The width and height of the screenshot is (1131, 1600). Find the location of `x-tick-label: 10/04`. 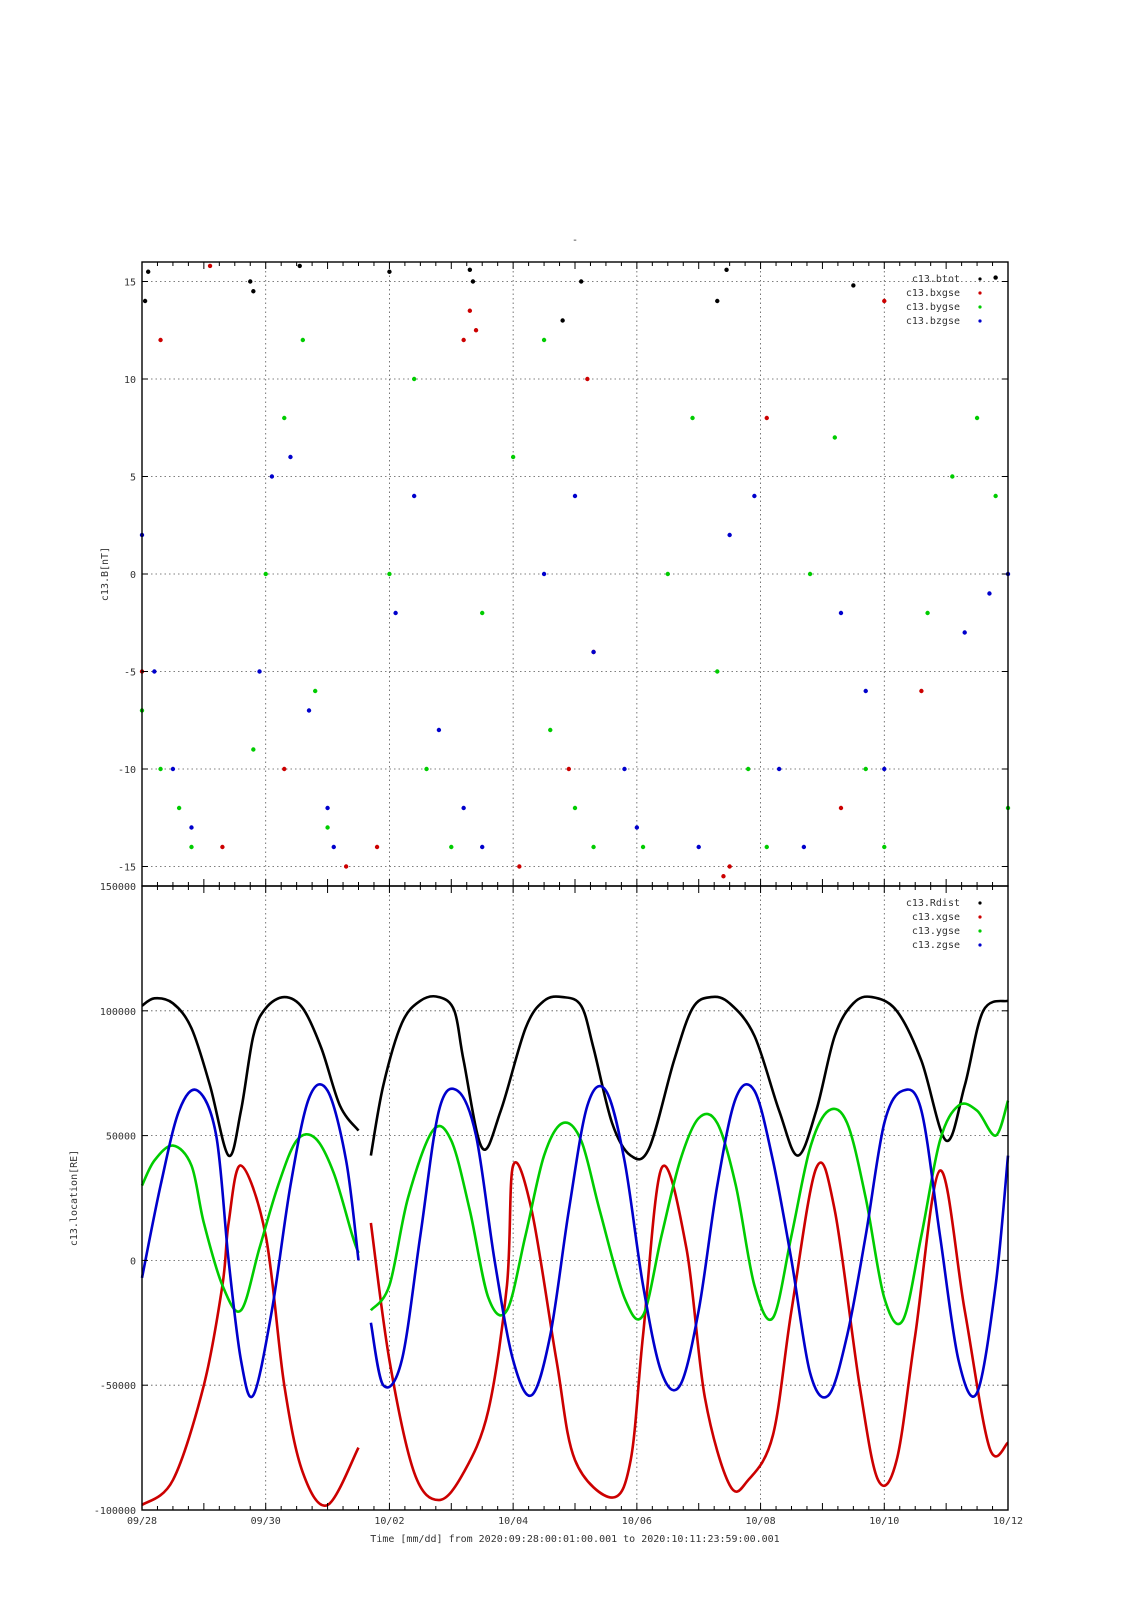

x-tick-label: 10/04 is located at coordinates (513, 1521).